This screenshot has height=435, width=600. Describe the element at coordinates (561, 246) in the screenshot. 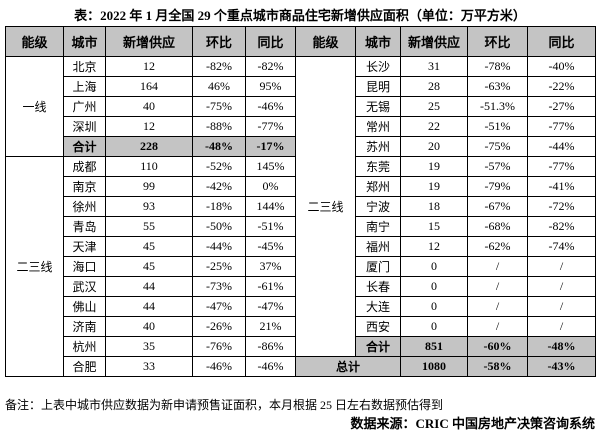

I see `yoy-cell: -74%` at that location.